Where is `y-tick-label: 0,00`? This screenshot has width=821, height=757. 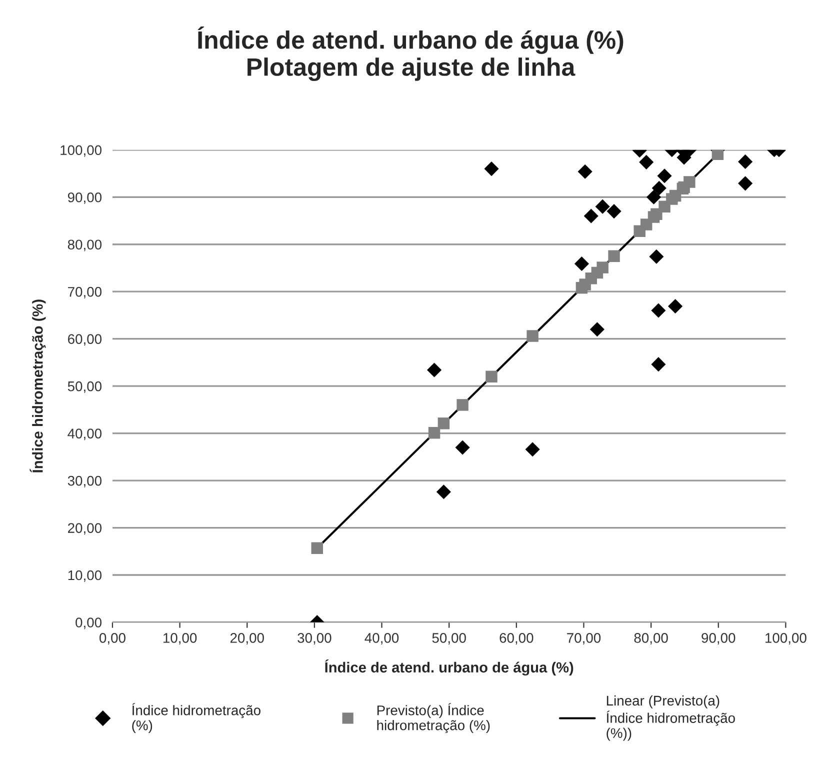 y-tick-label: 0,00 is located at coordinates (89, 624).